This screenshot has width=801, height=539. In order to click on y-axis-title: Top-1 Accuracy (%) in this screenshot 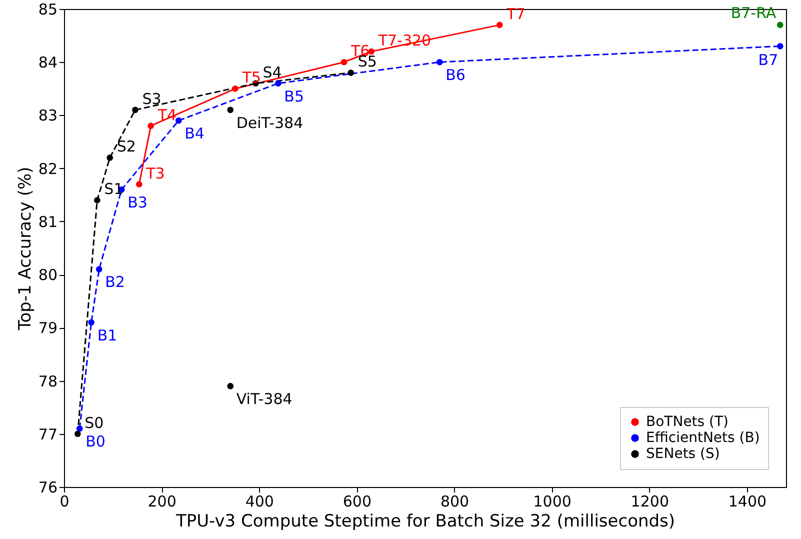, I will do `click(25, 249)`.